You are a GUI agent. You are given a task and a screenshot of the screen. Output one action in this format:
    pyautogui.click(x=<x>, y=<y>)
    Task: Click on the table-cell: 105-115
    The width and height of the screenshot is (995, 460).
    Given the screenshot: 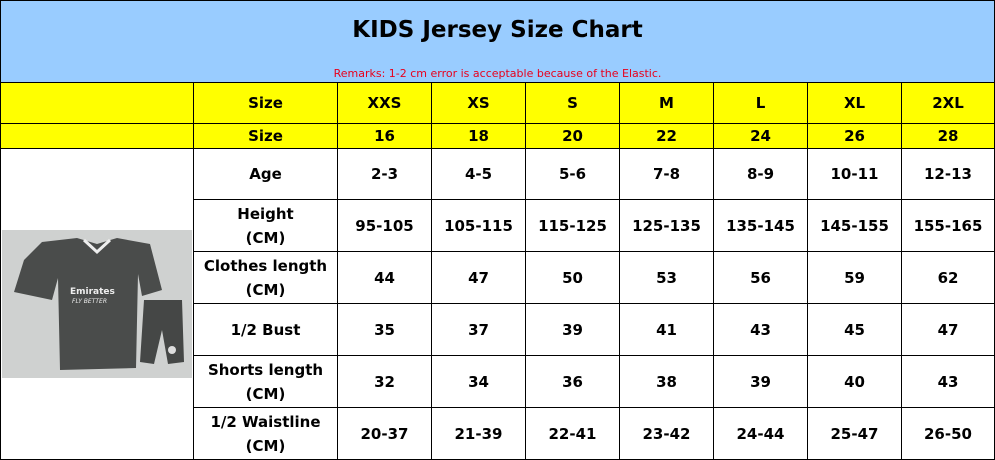 What is the action you would take?
    pyautogui.click(x=478, y=225)
    